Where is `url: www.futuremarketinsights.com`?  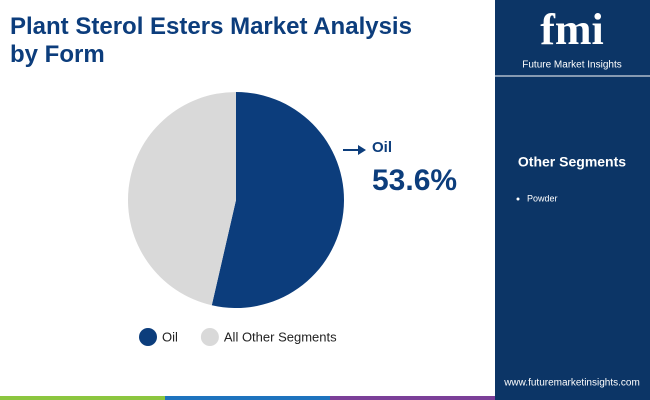
url: www.futuremarketinsights.com is located at coordinates (571, 383).